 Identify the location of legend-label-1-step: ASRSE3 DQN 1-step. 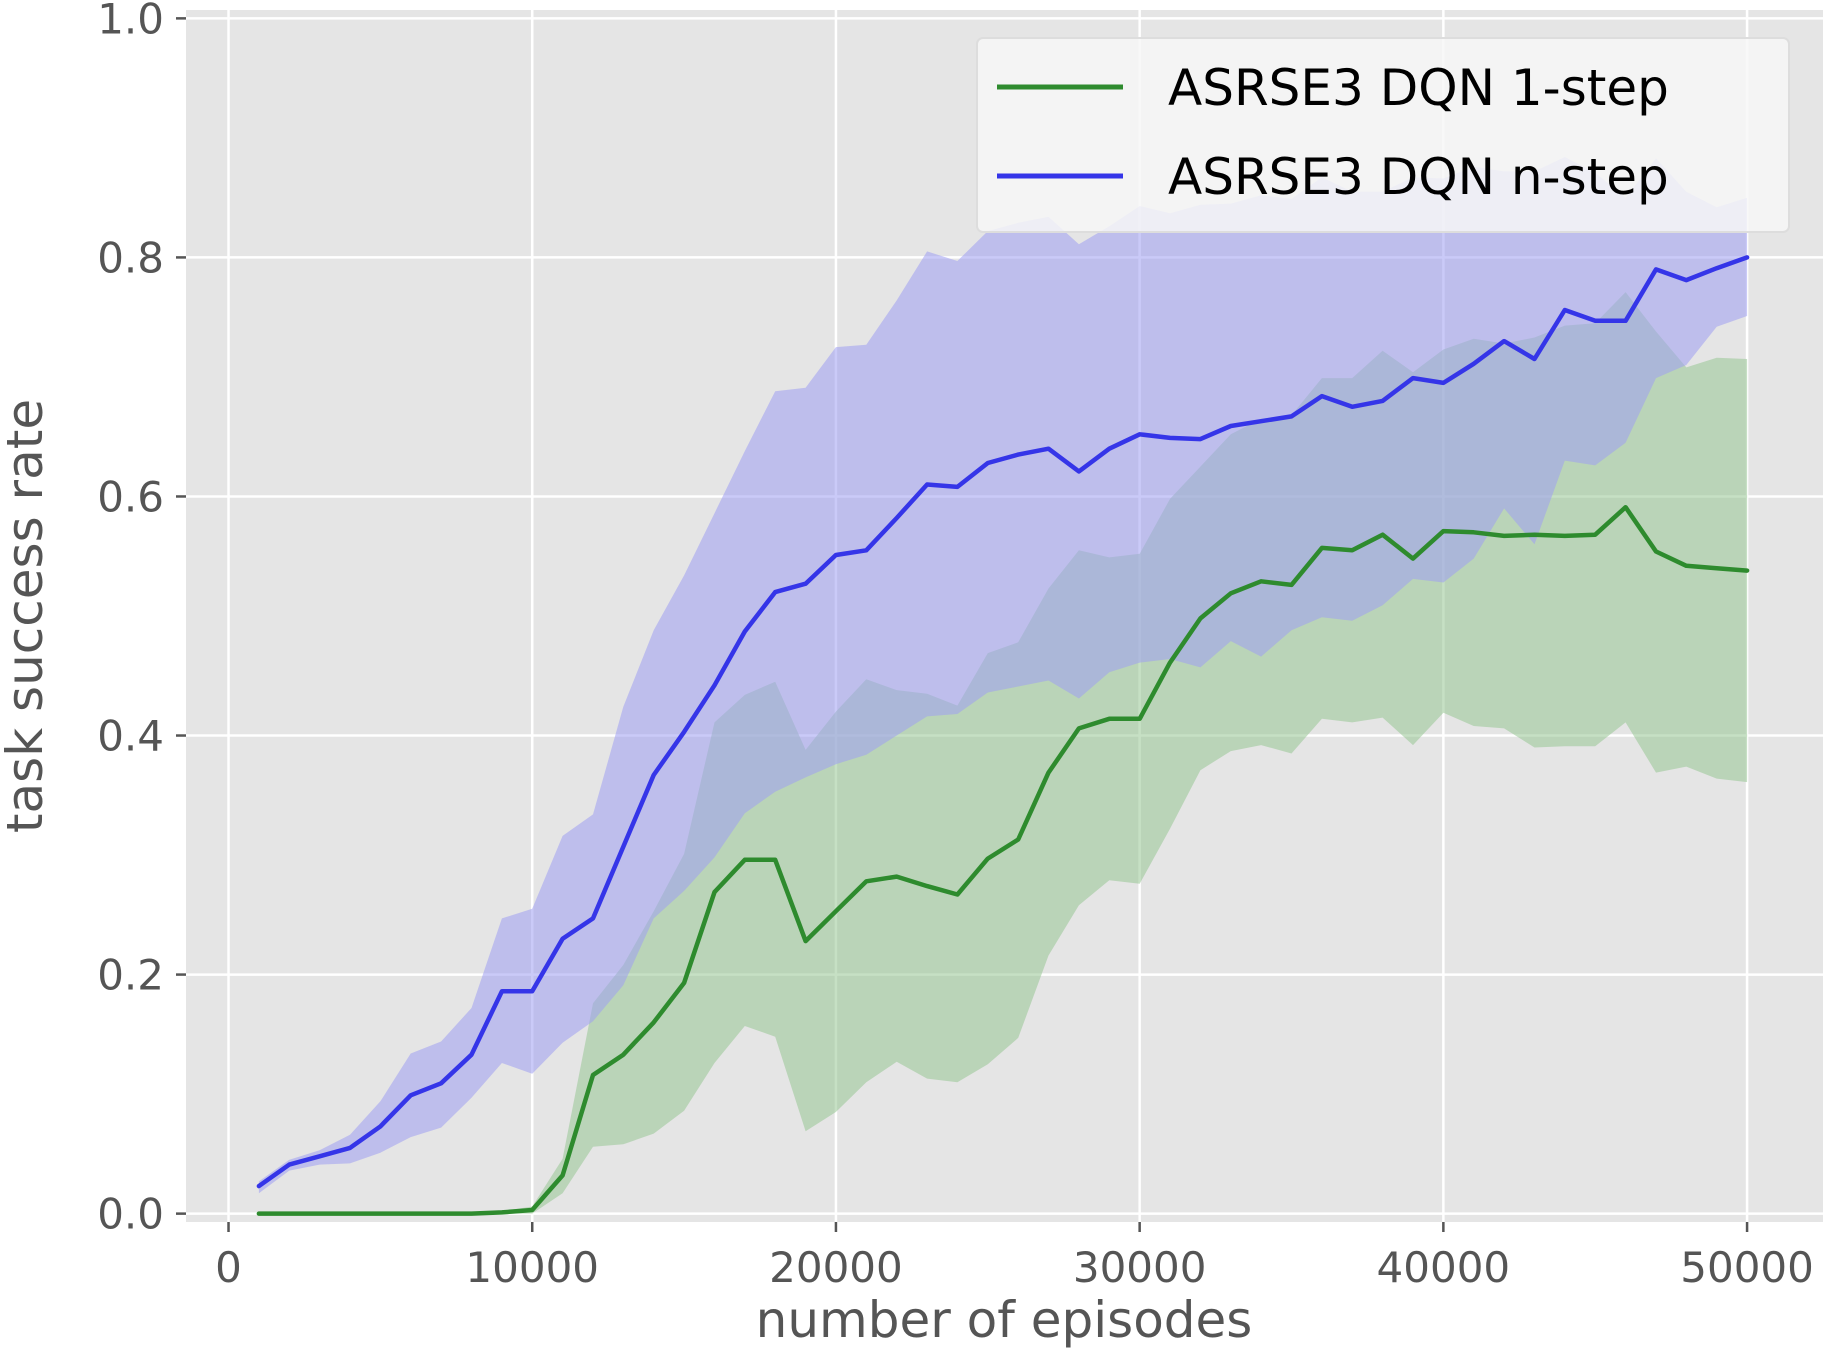
(1418, 88).